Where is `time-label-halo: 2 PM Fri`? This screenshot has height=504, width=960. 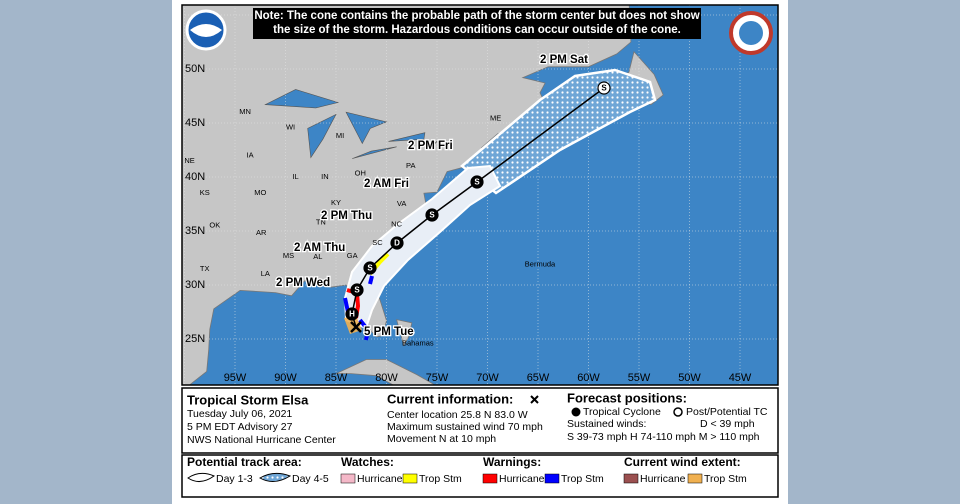
time-label-halo: 2 PM Fri is located at coordinates (430, 146).